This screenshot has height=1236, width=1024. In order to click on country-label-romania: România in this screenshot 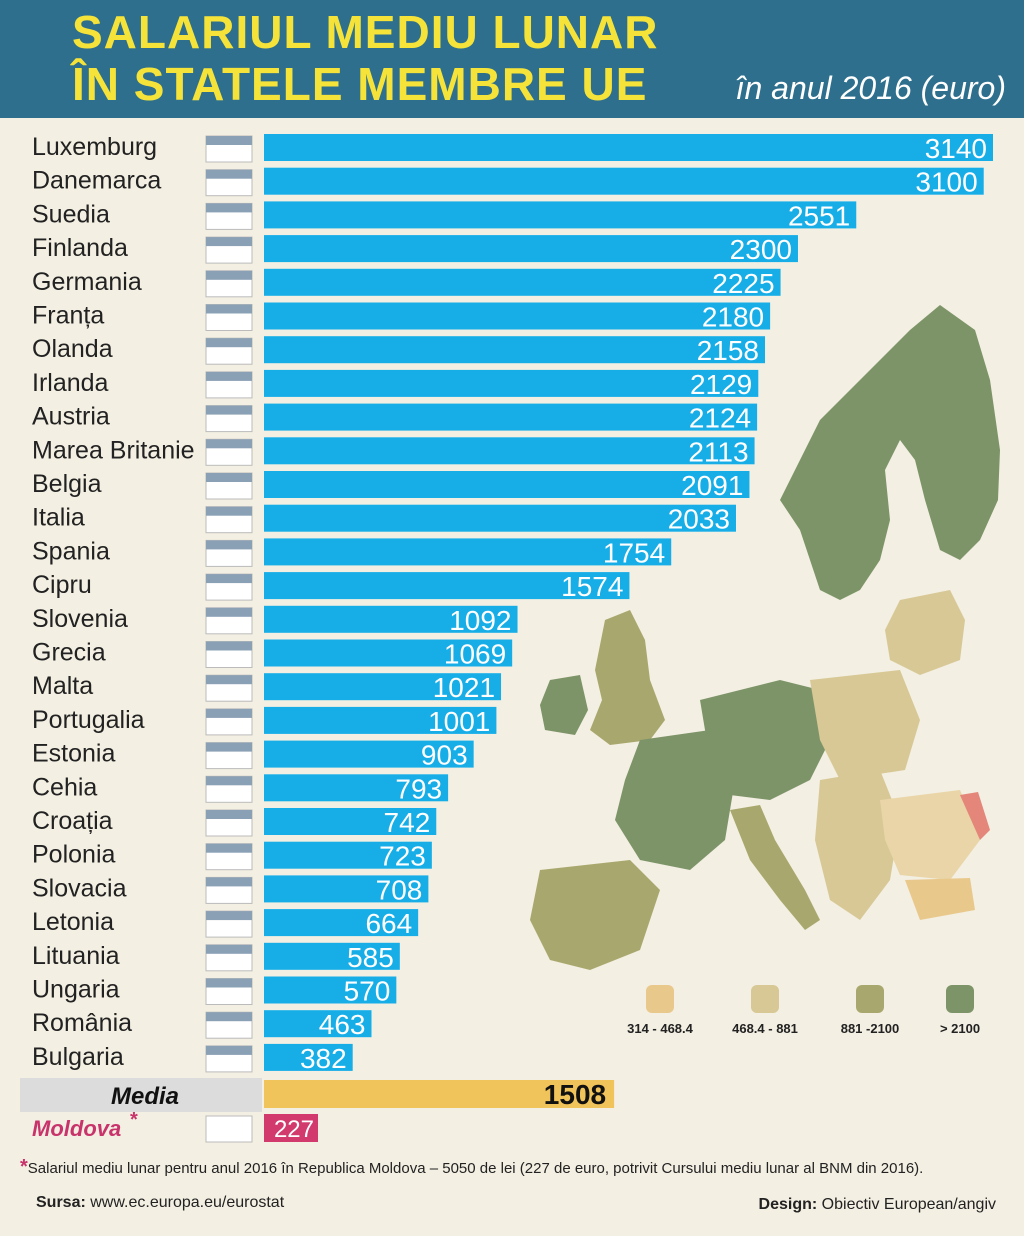, I will do `click(82, 1023)`.